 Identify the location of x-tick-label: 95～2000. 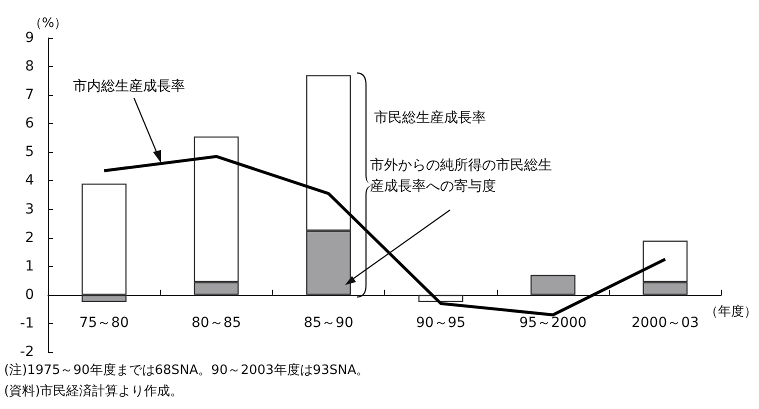
(553, 323).